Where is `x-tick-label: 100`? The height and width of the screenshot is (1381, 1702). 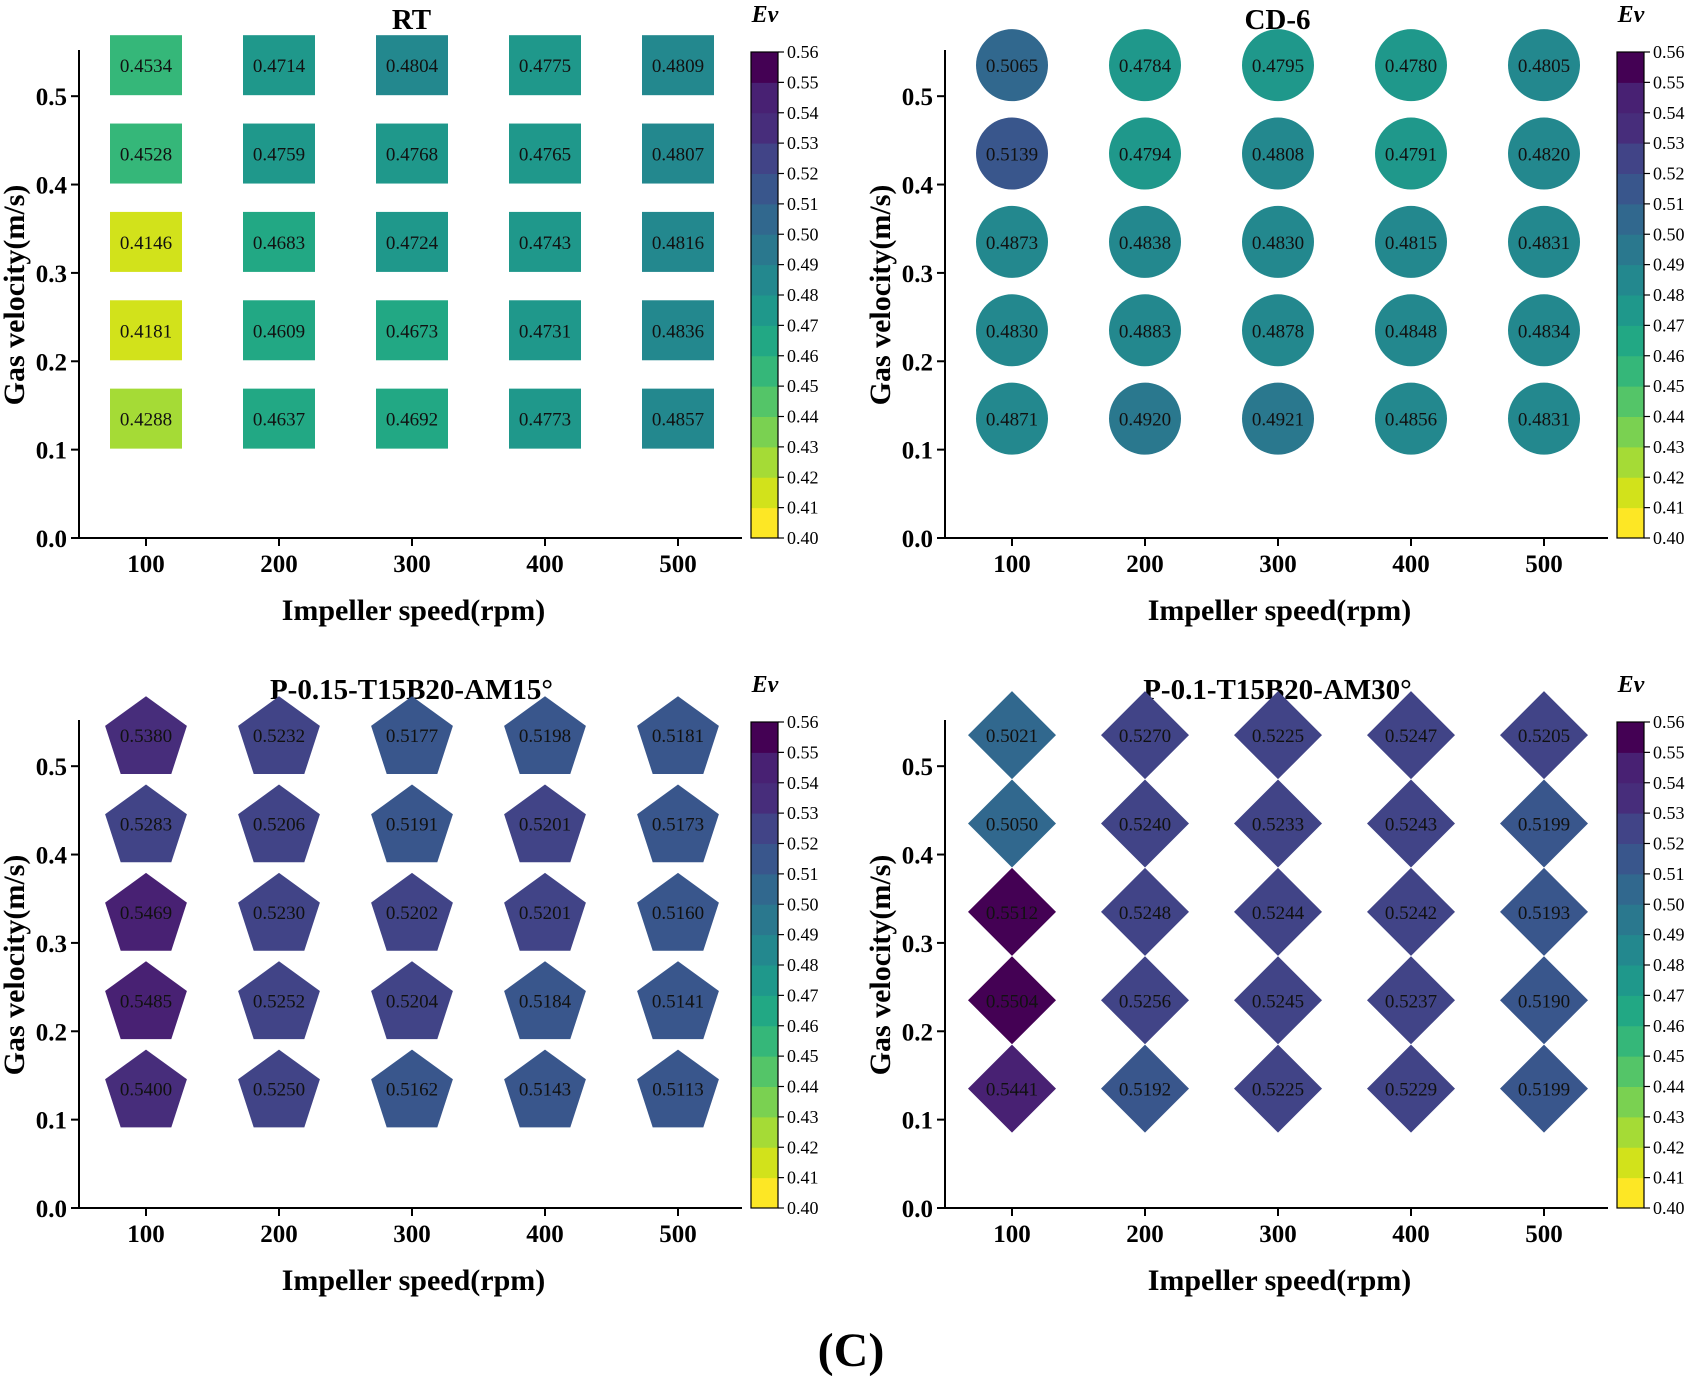 x-tick-label: 100 is located at coordinates (1012, 1234).